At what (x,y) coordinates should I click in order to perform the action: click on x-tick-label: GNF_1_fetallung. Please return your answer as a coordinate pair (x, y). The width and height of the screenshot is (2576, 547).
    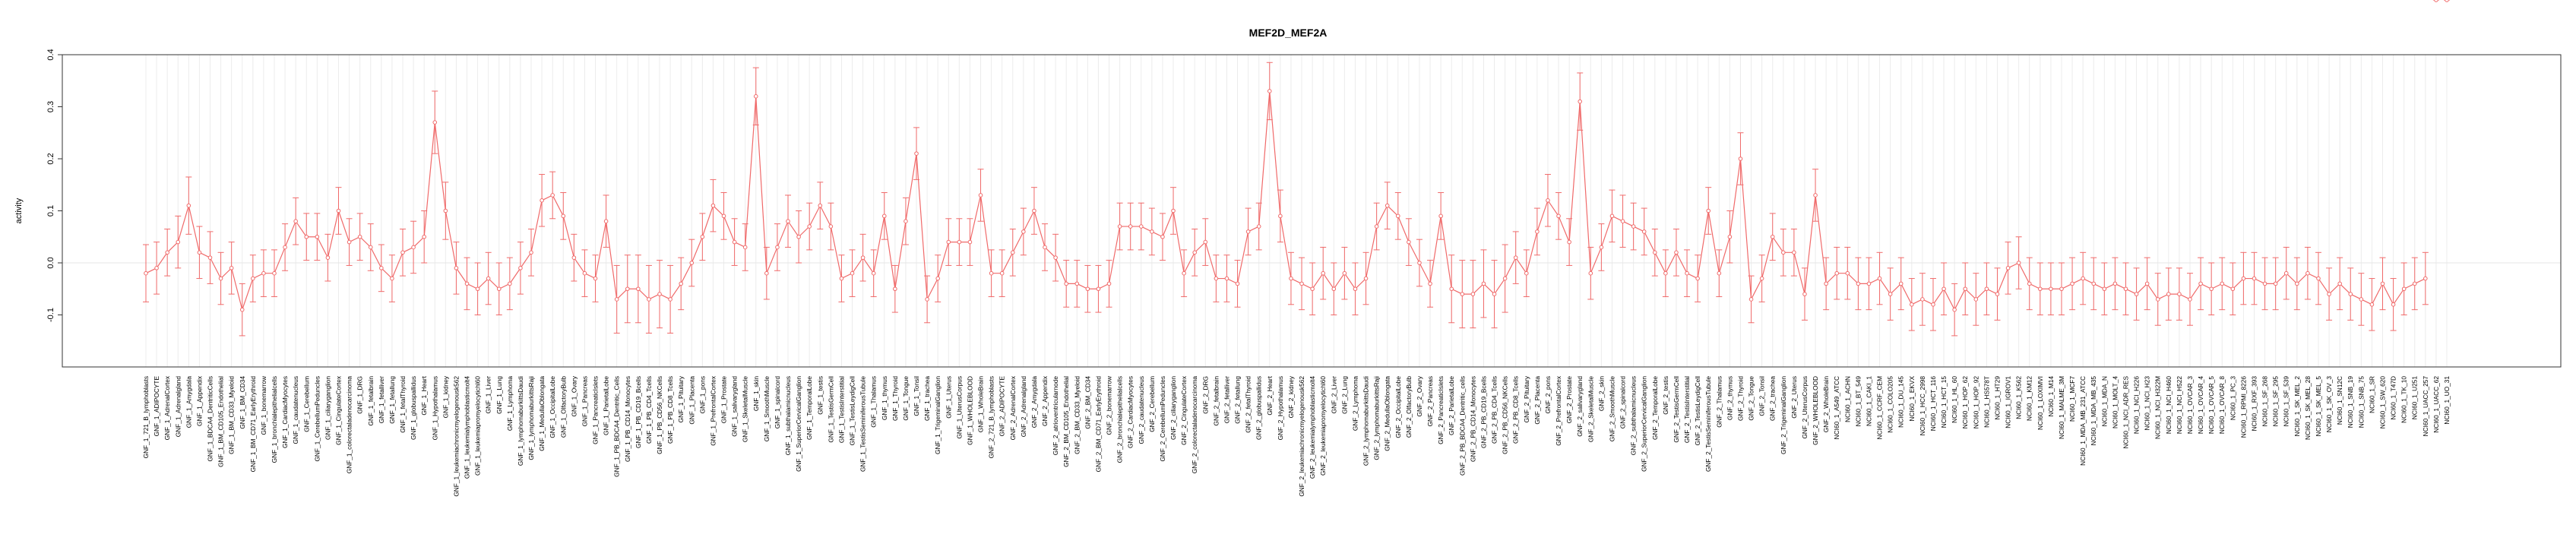
    Looking at the image, I should click on (392, 400).